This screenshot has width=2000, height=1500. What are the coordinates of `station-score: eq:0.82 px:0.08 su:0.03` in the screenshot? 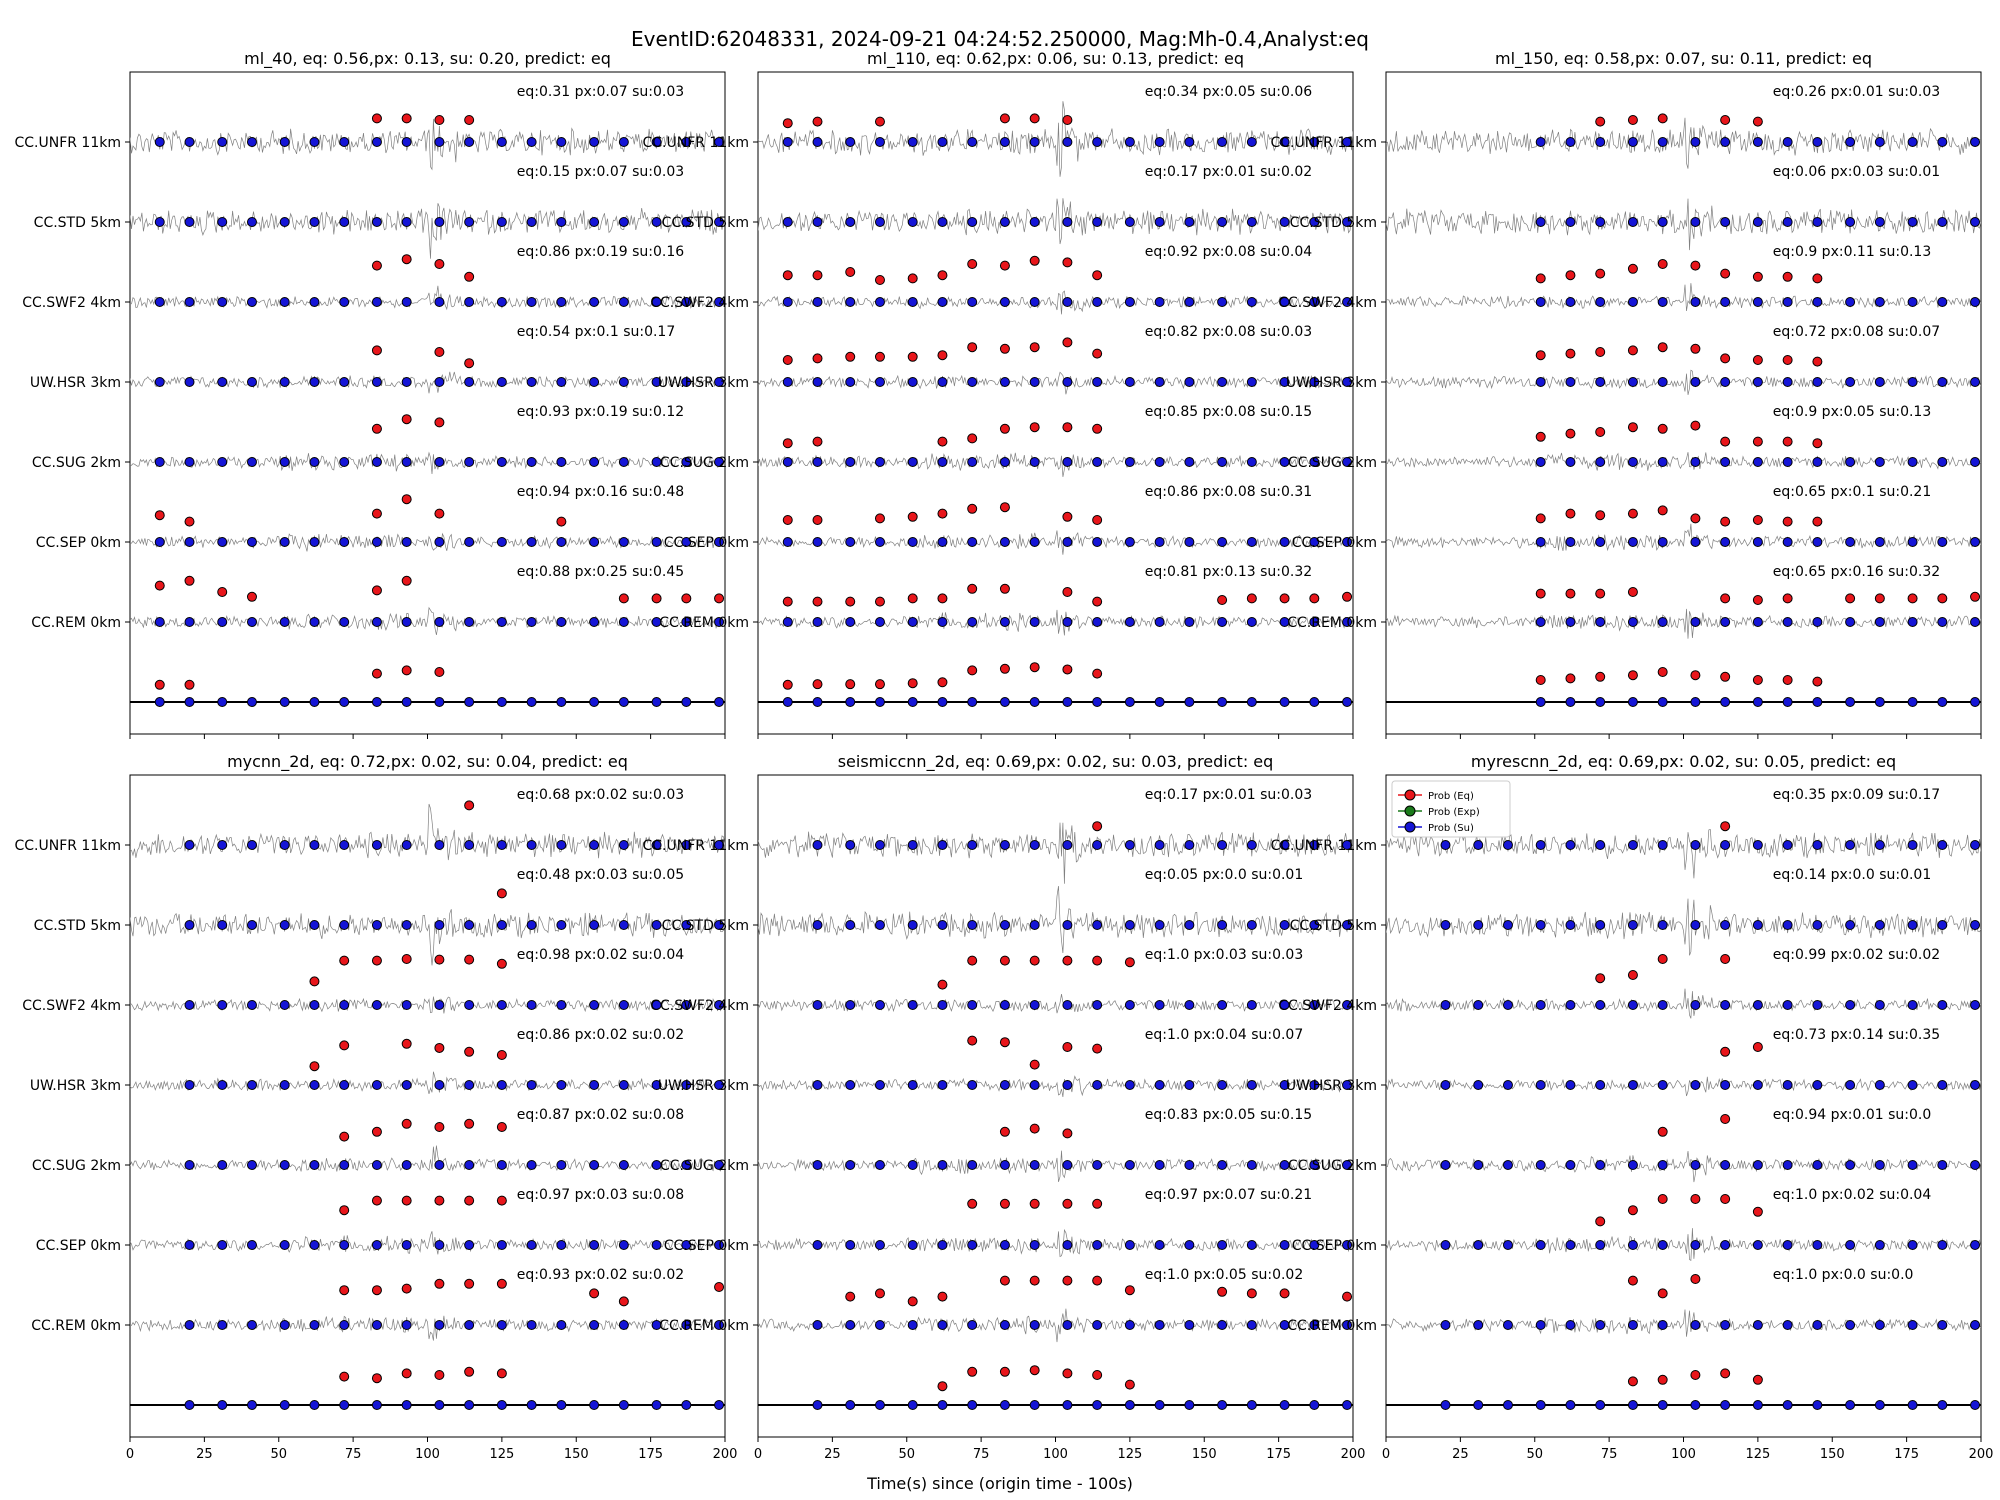 It's located at (1228, 332).